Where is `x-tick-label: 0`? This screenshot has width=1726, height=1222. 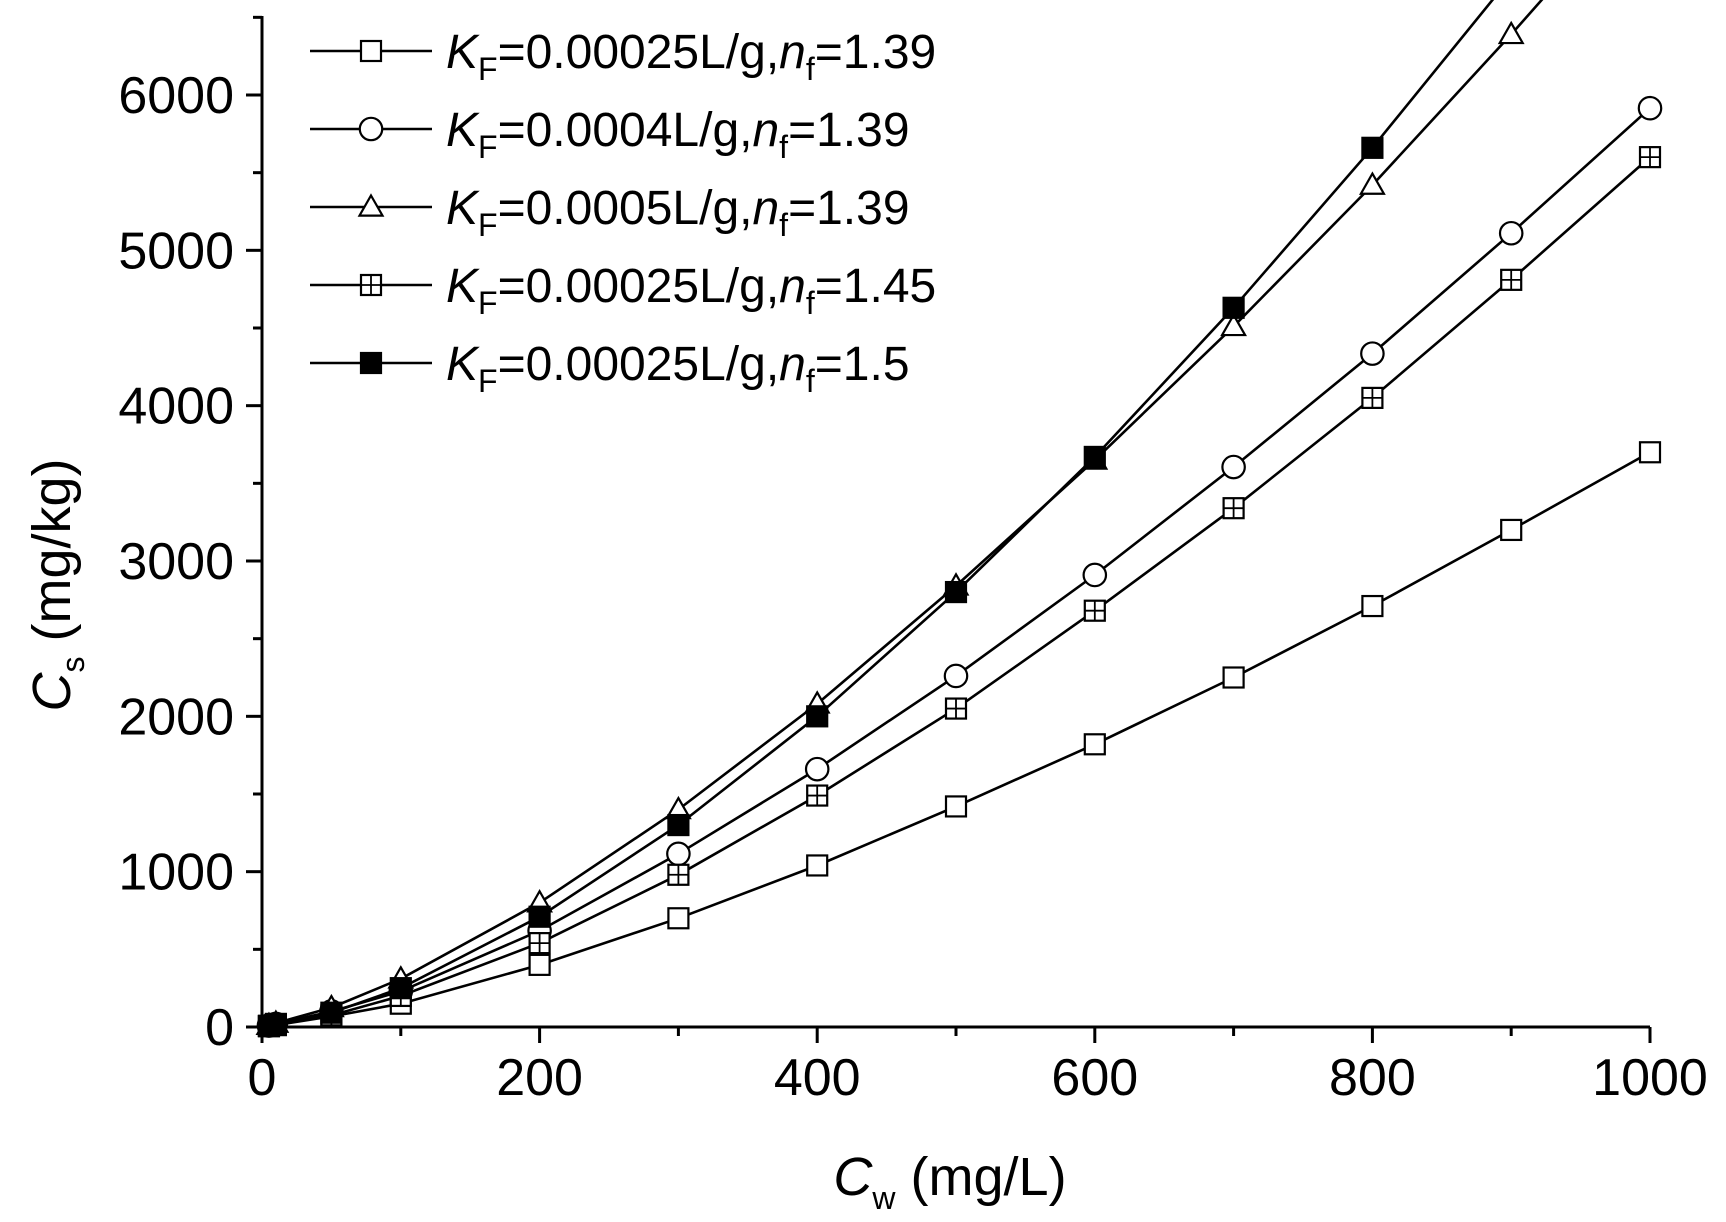
x-tick-label: 0 is located at coordinates (262, 1078).